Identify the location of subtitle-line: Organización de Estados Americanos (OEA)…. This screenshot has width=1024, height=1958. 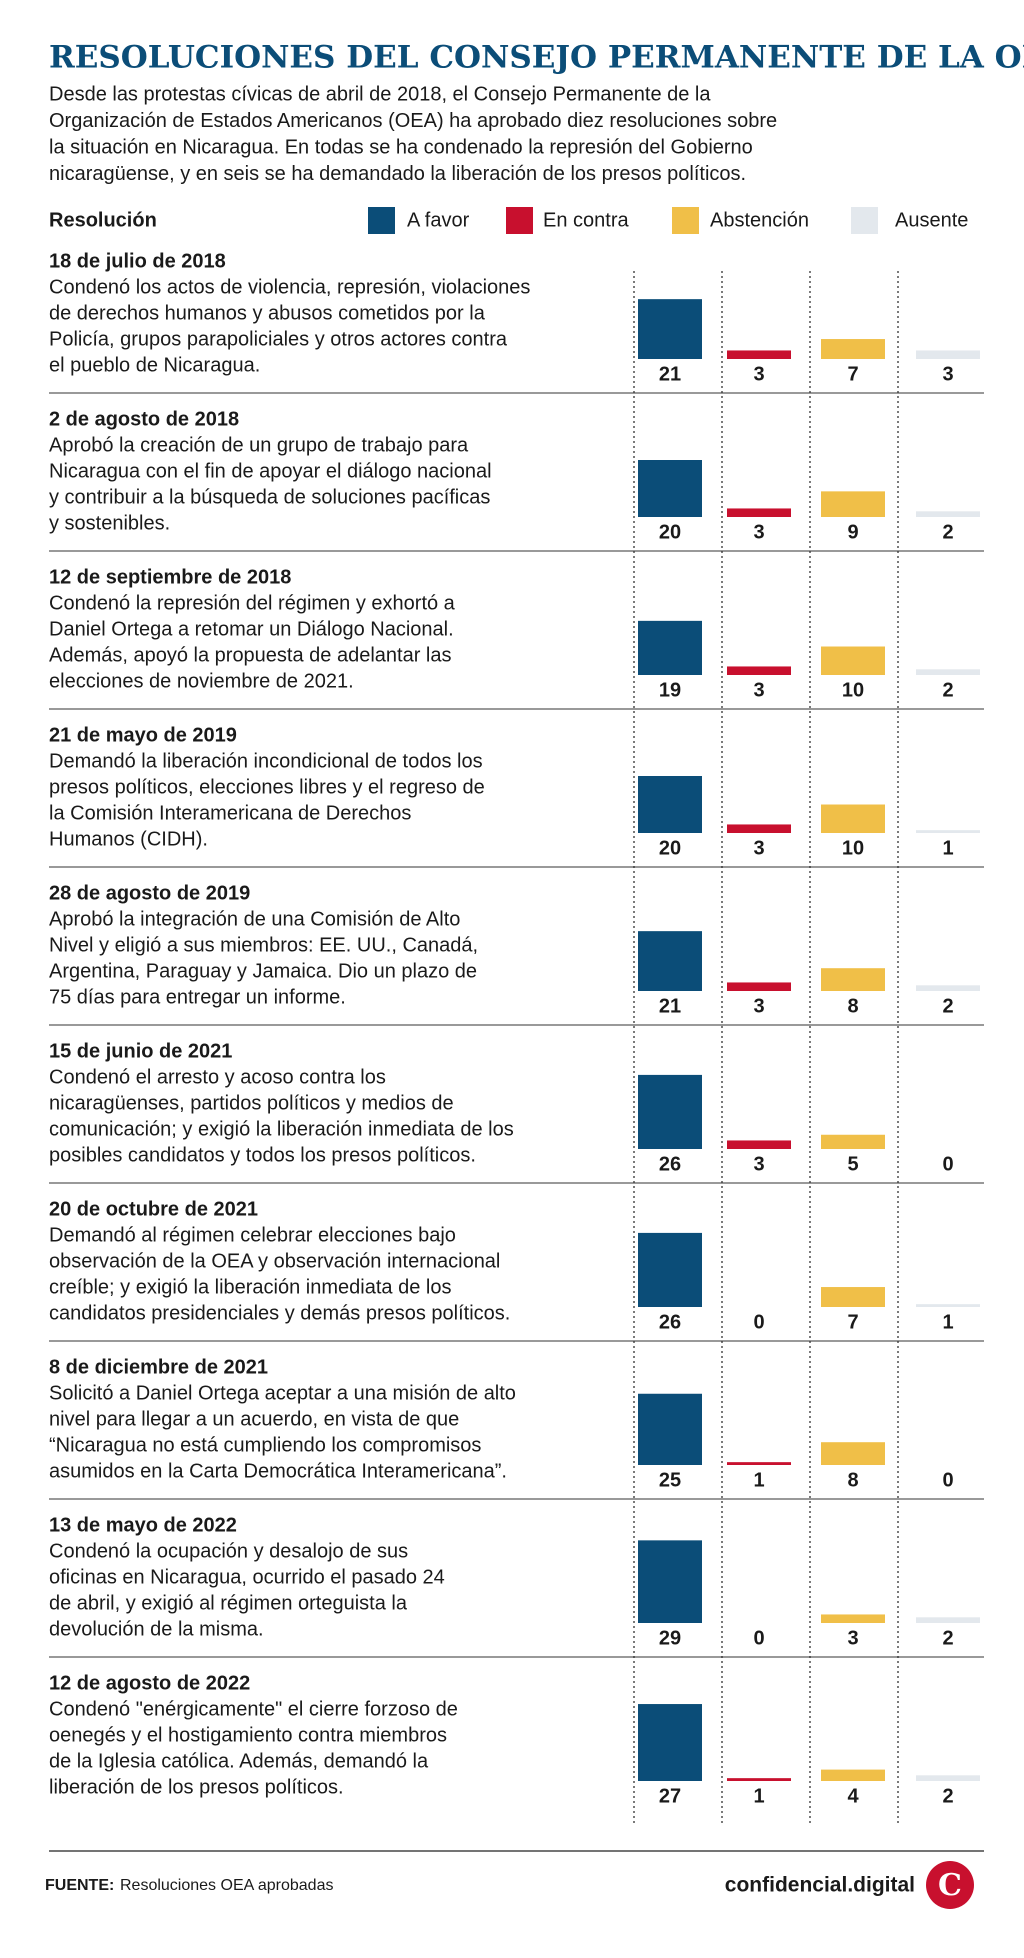
(413, 121).